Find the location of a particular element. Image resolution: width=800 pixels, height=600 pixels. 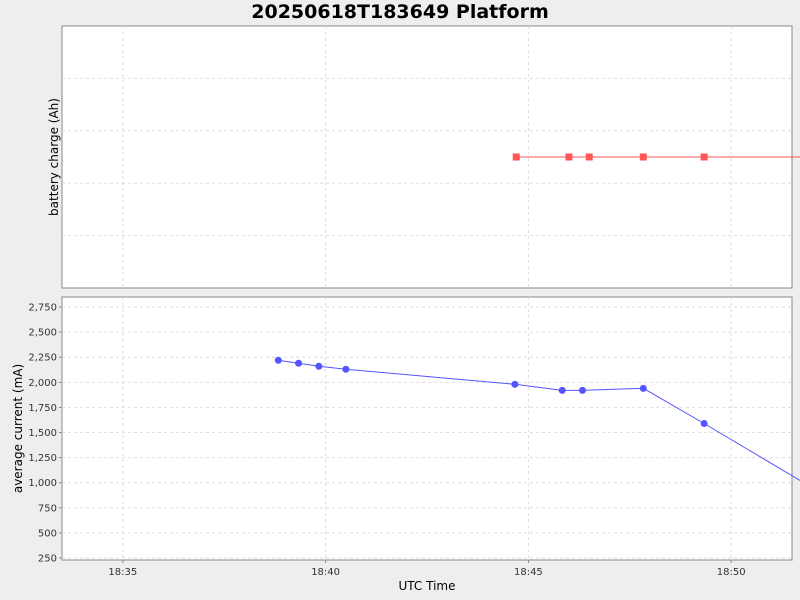

y-tick-label: 750 is located at coordinates (47, 508).